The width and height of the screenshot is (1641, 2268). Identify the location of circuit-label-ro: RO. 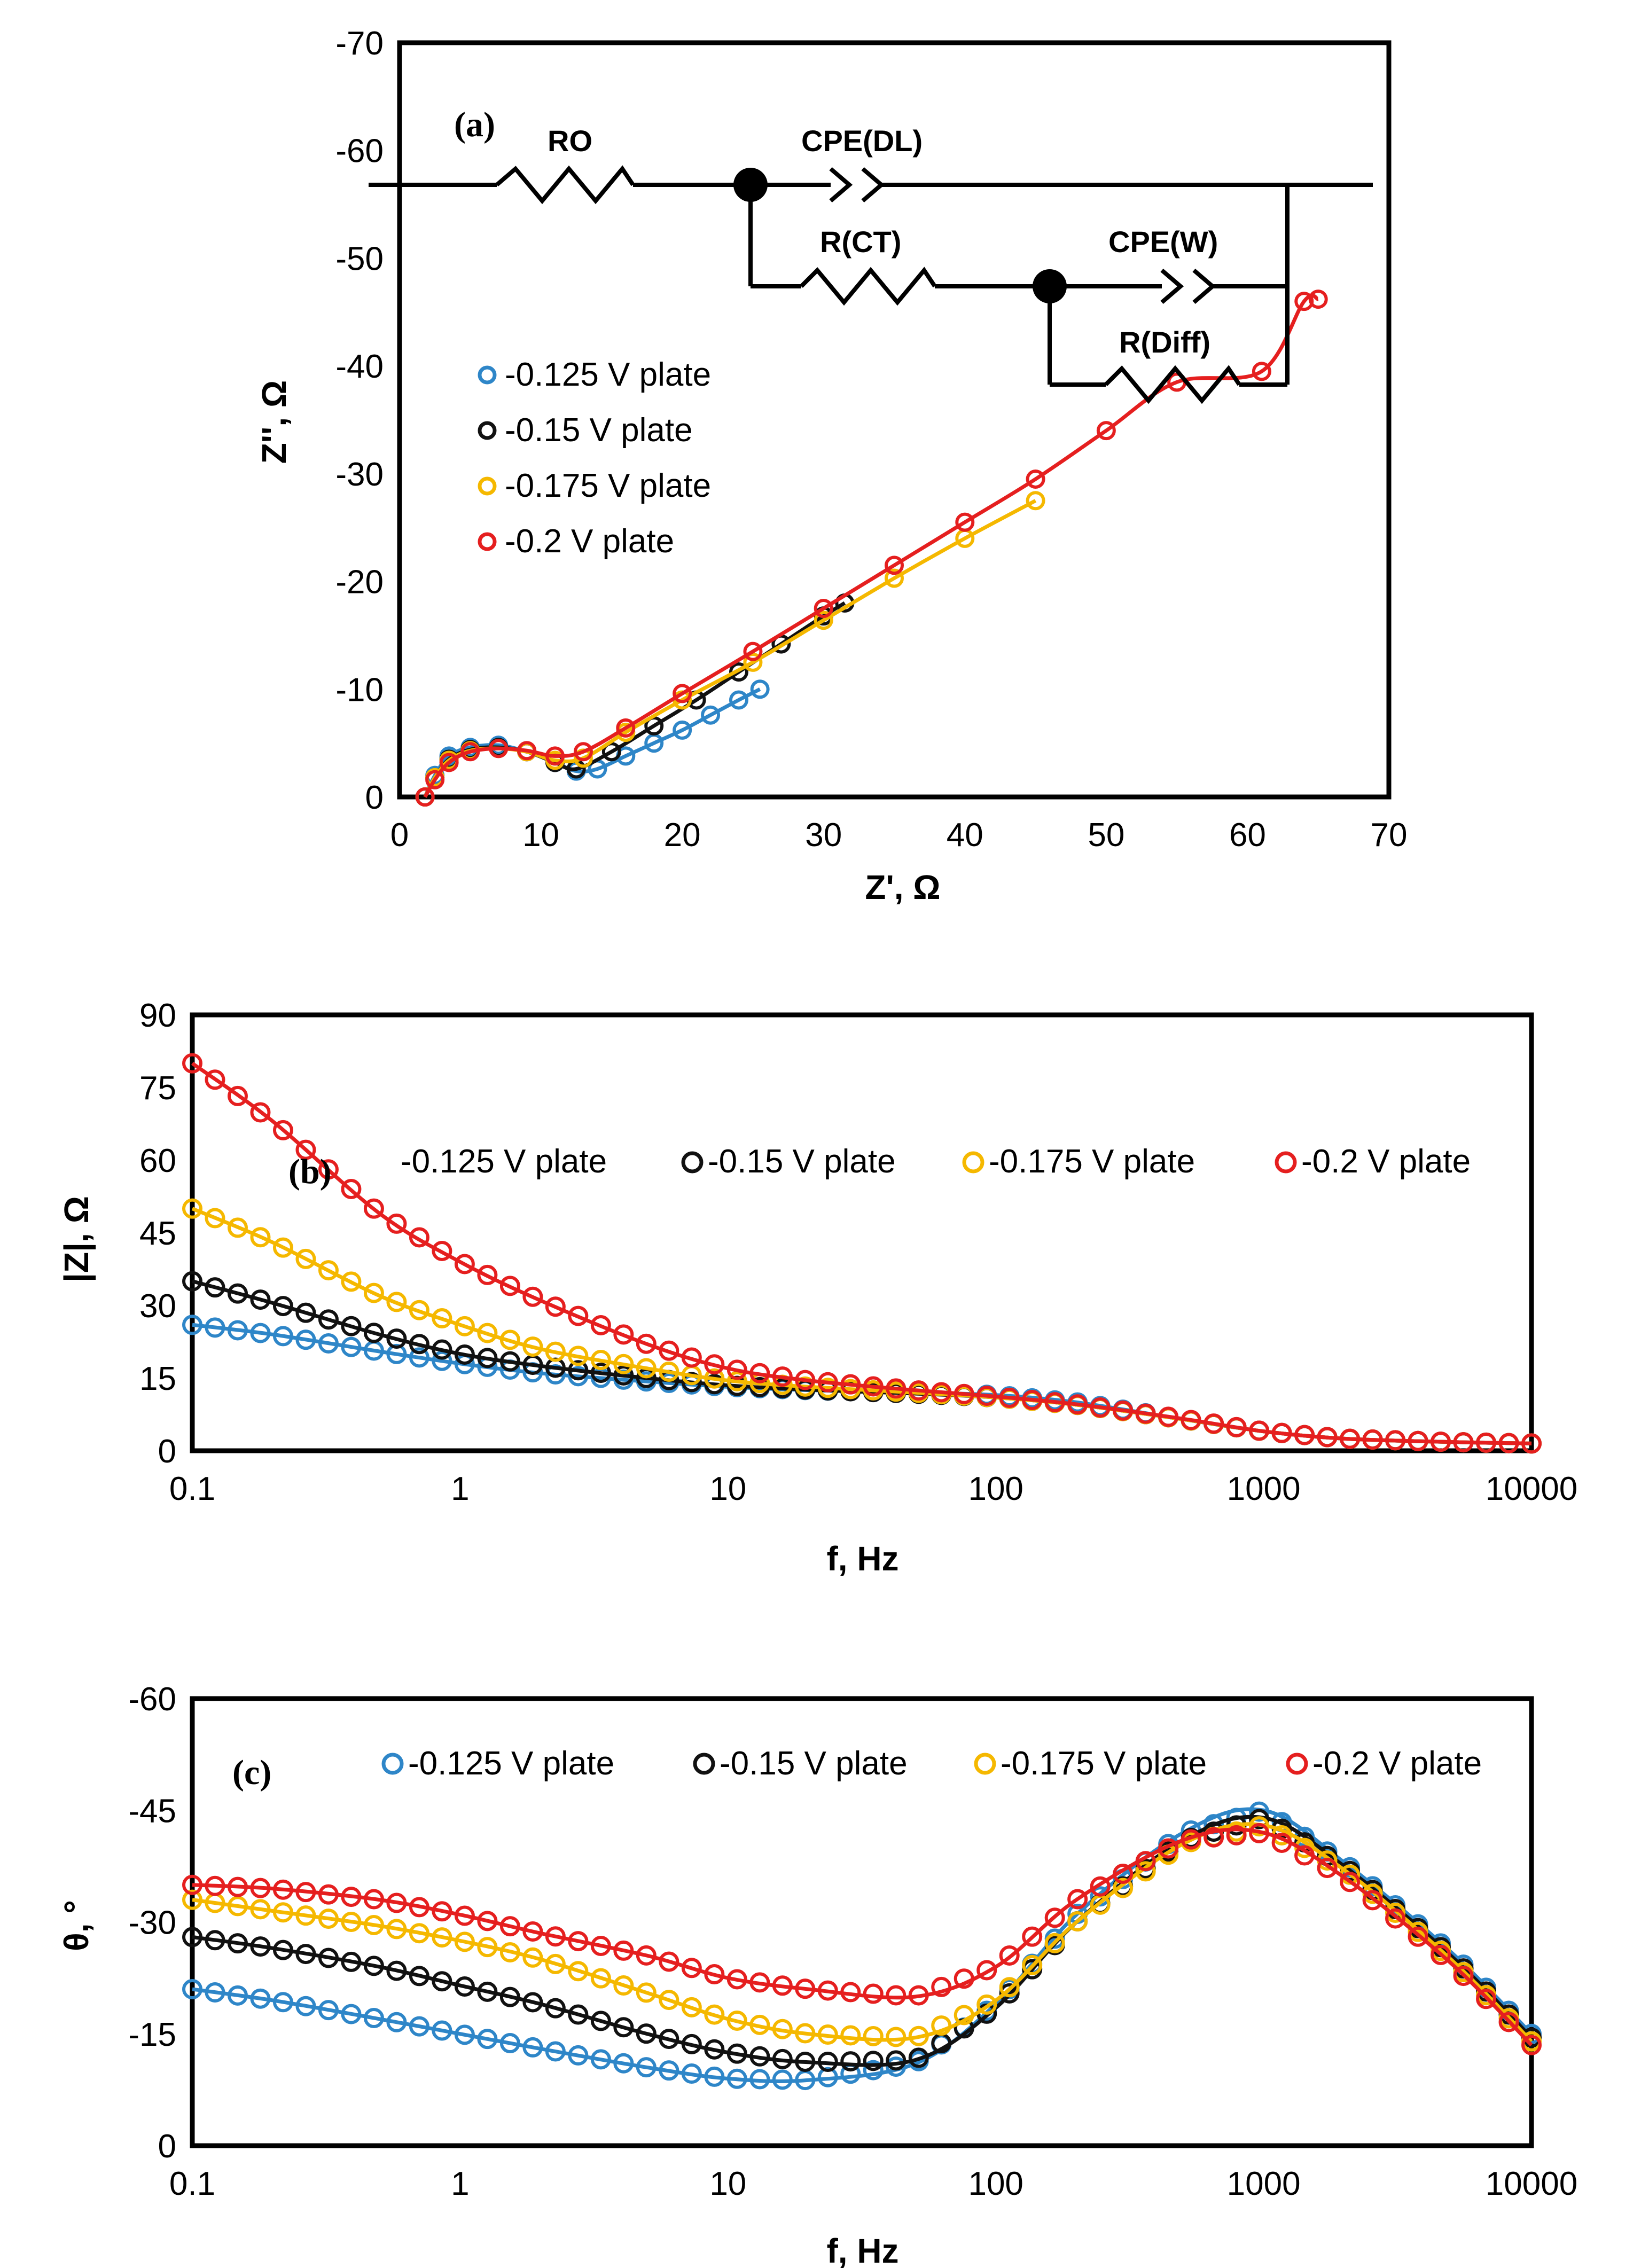
(570, 141).